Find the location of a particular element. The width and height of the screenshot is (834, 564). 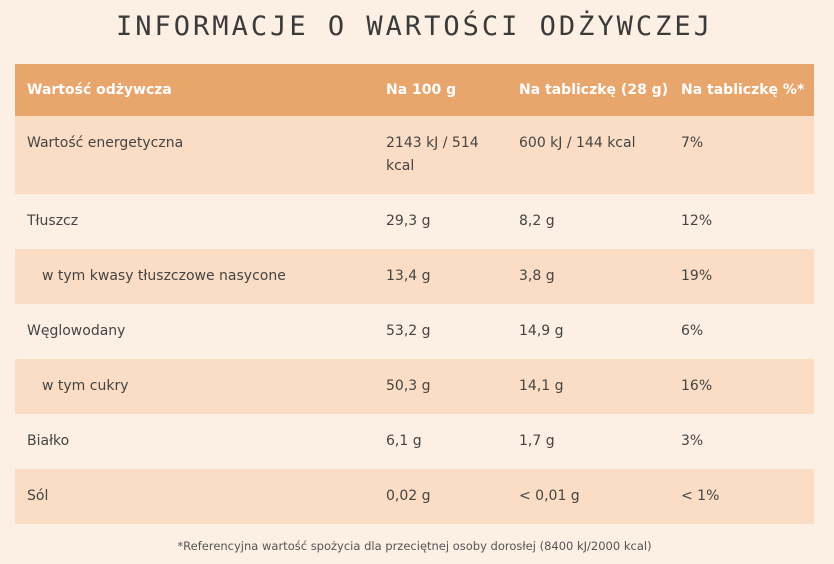

nutrient-name: Sól is located at coordinates (194, 496).